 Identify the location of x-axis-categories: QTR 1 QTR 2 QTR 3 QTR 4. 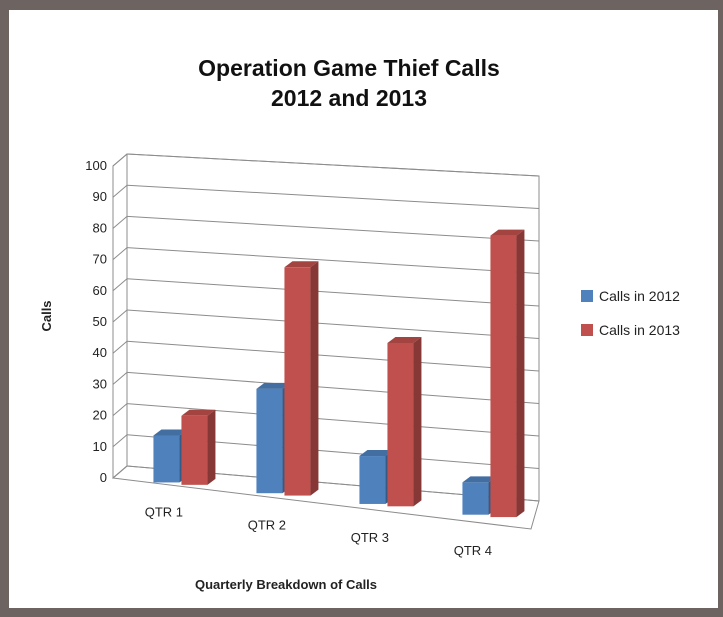
(318, 531).